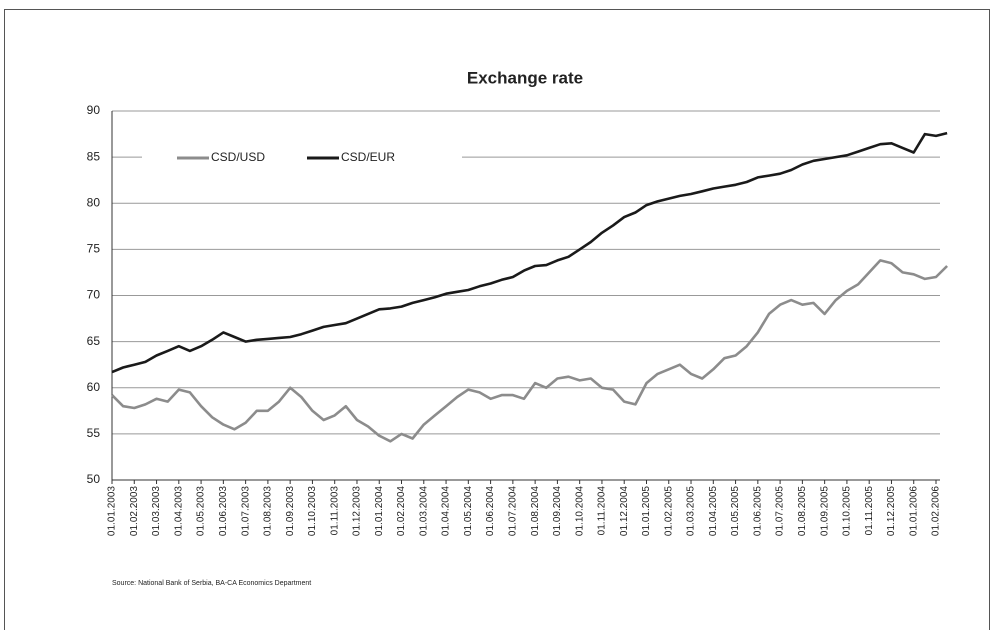 The image size is (995, 630). Describe the element at coordinates (713, 511) in the screenshot. I see `x-tick-label: 01.04.2005` at that location.